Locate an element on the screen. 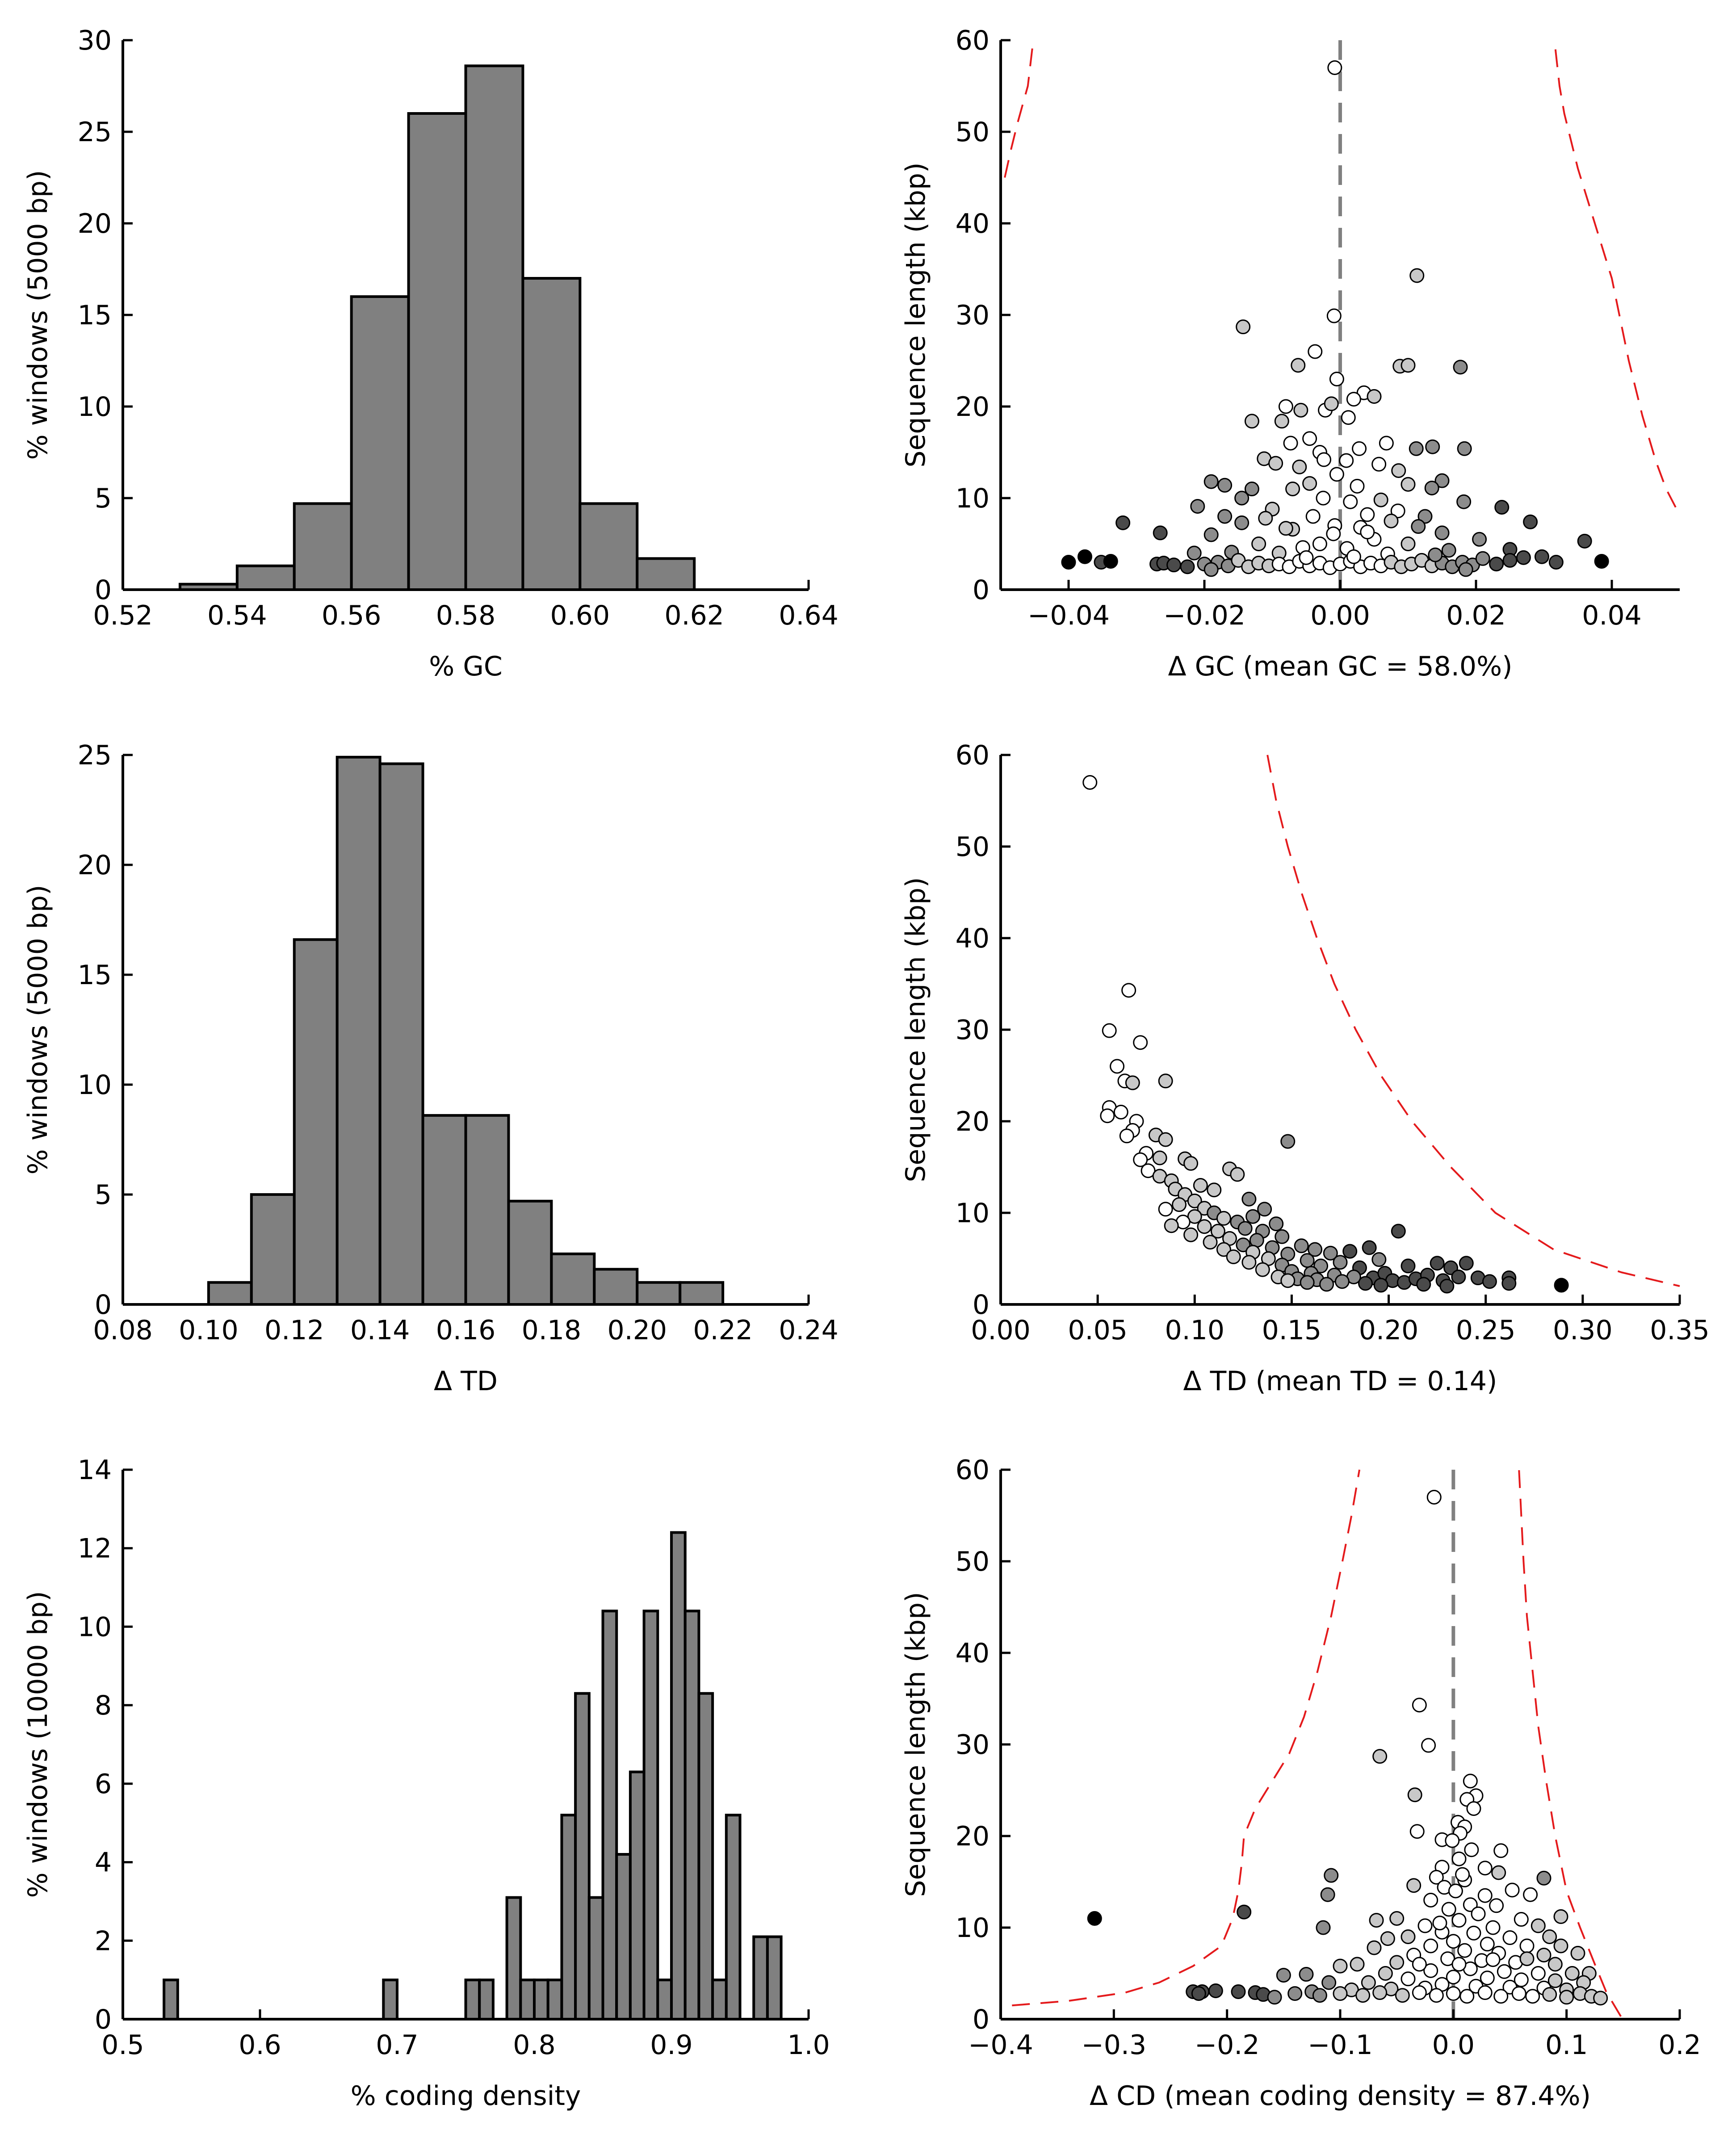 The width and height of the screenshot is (1736, 2138). x-tick-label: 0.22 is located at coordinates (723, 1331).